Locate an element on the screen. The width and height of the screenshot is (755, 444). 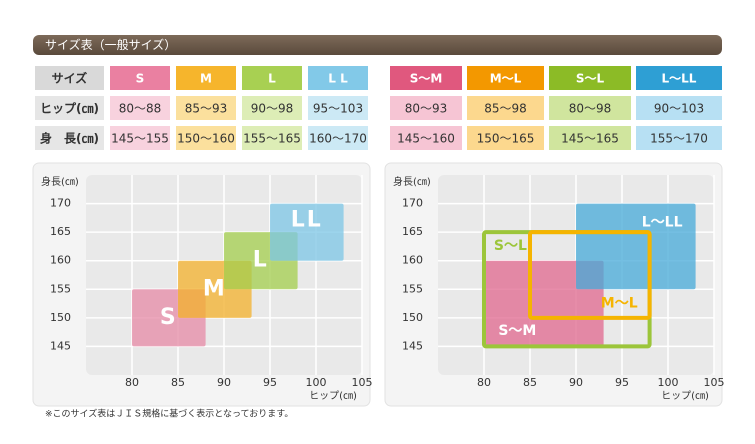
header-title: サイズ表（一般サイズ） is located at coordinates (110, 44).